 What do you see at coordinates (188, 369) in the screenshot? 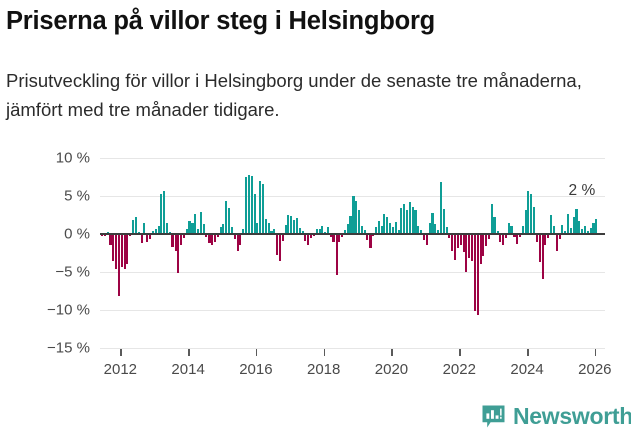
I see `x-axis-tick-label: 2014` at bounding box center [188, 369].